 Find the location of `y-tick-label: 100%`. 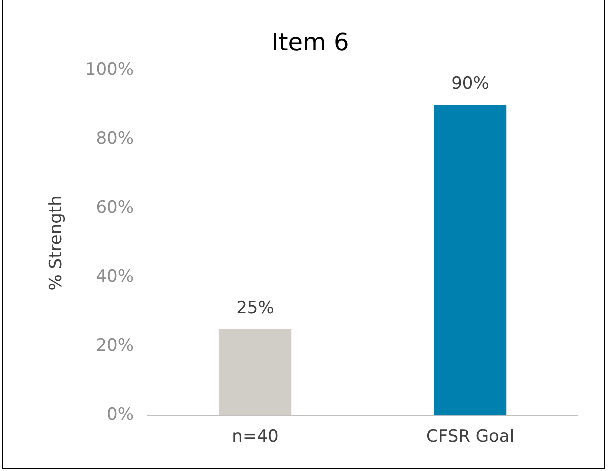

y-tick-label: 100% is located at coordinates (109, 70).